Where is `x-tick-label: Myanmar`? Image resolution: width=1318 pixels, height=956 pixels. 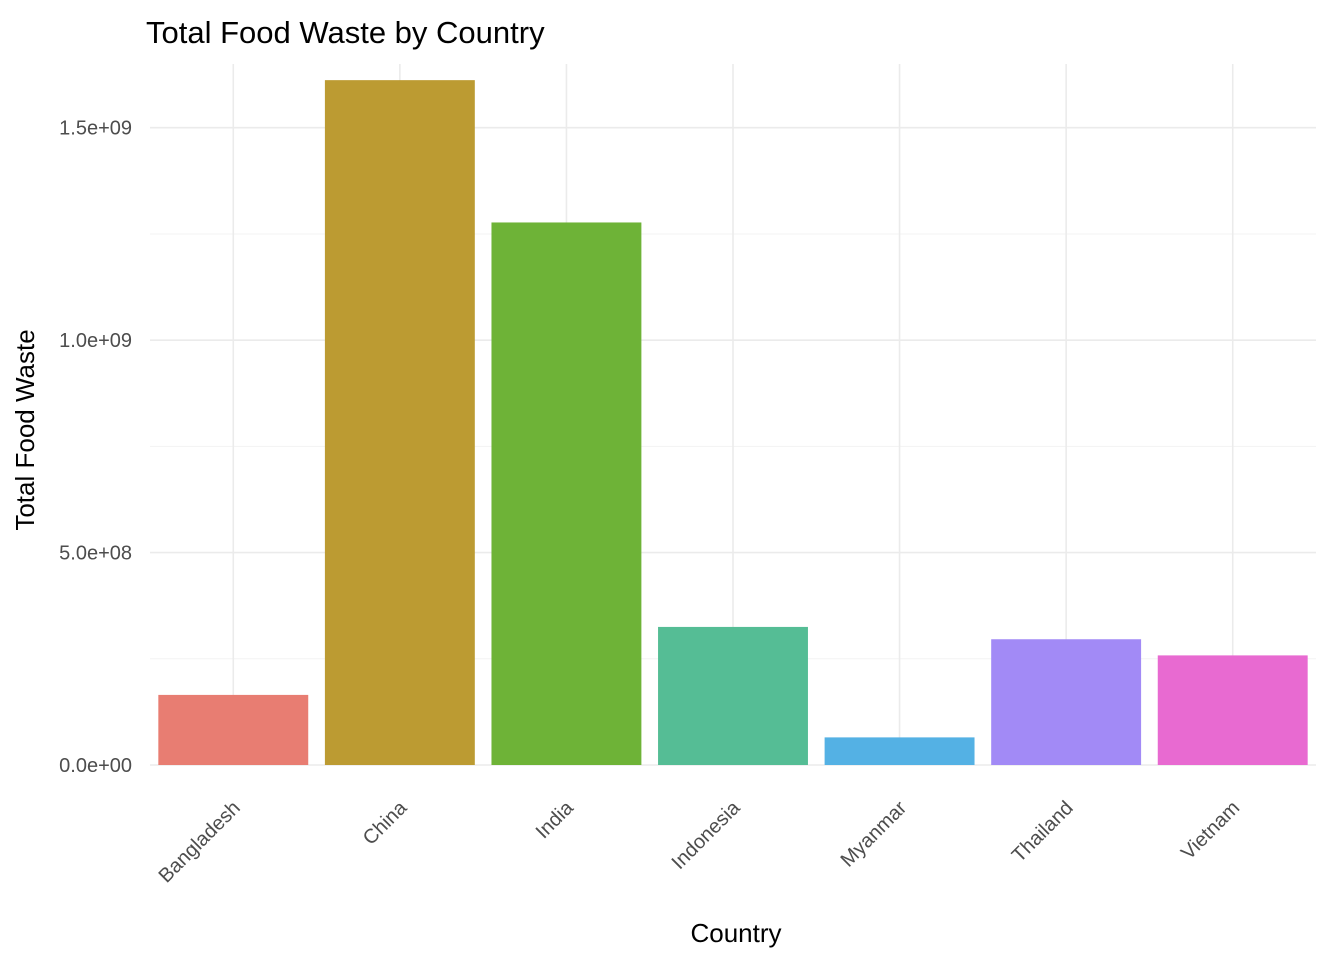 x-tick-label: Myanmar is located at coordinates (874, 834).